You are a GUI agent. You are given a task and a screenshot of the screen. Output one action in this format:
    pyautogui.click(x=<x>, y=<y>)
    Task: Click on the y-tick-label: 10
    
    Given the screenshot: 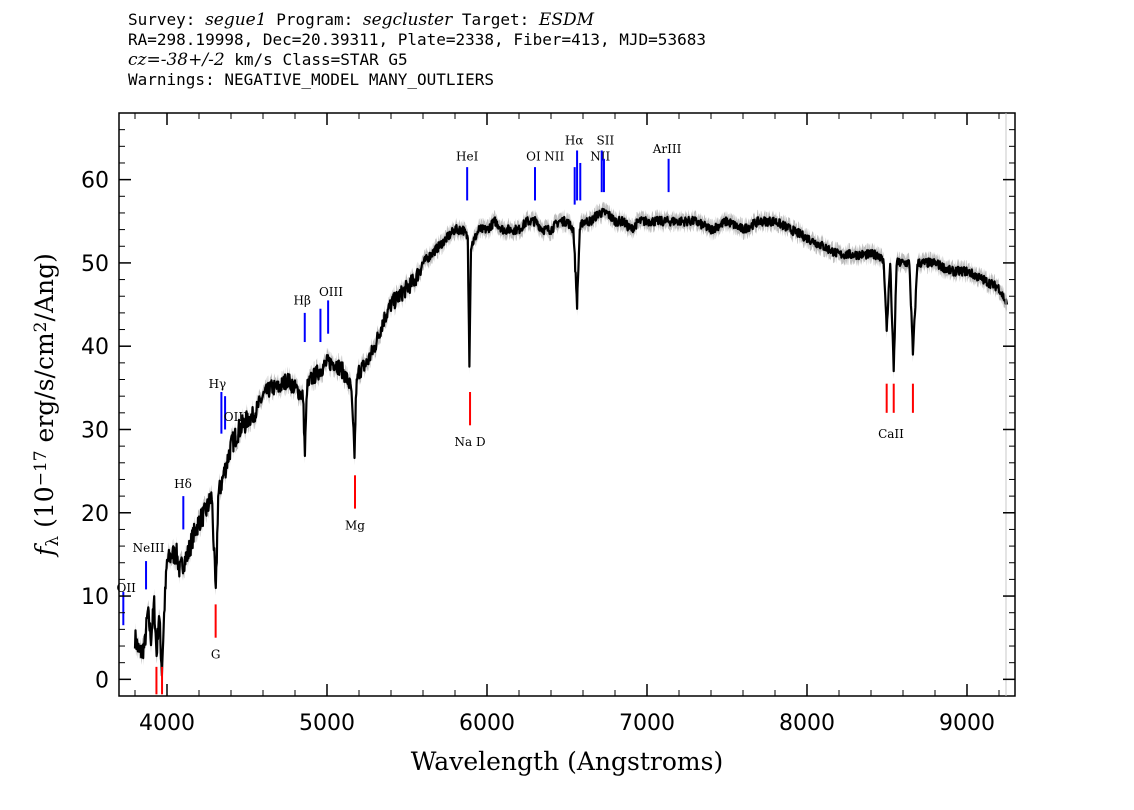 What is the action you would take?
    pyautogui.click(x=95, y=597)
    